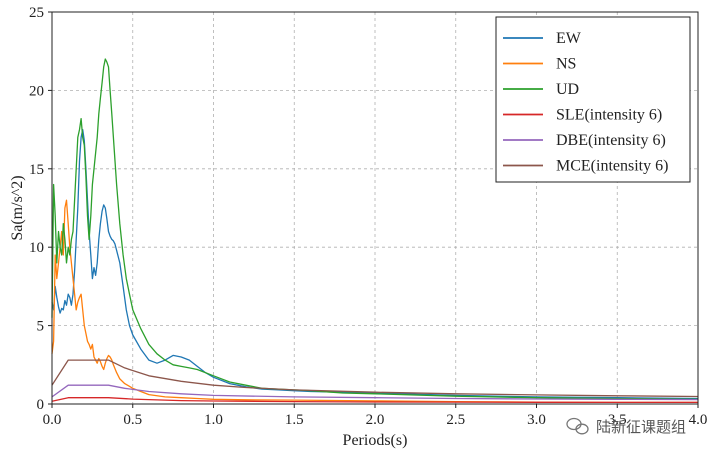  Describe the element at coordinates (36, 170) in the screenshot. I see `y-tick-label: 15` at that location.